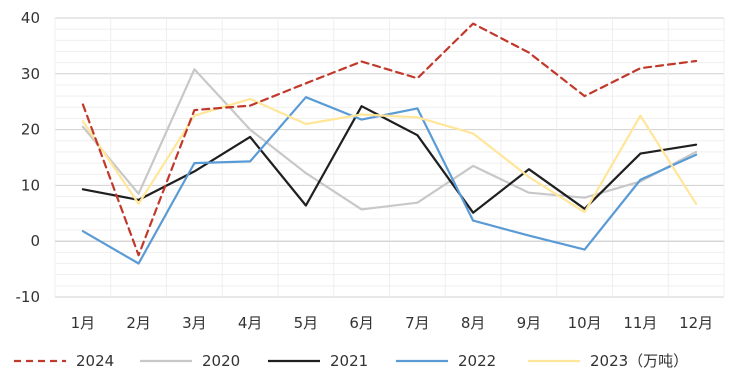 Image resolution: width=738 pixels, height=373 pixels. What do you see at coordinates (30, 18) in the screenshot?
I see `y-tick-label: 40` at bounding box center [30, 18].